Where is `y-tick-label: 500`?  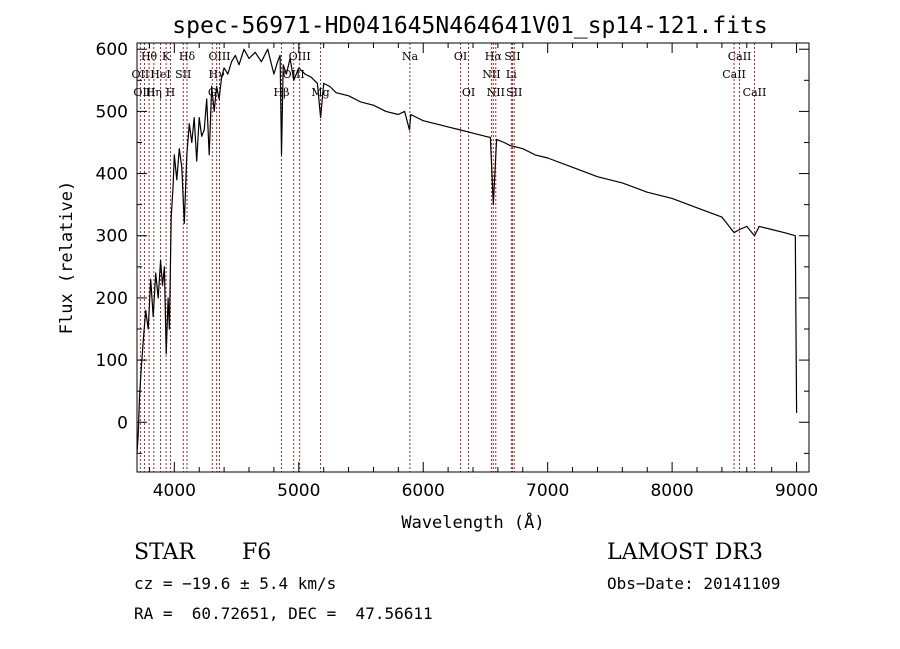
y-tick-label: 500 is located at coordinates (112, 112).